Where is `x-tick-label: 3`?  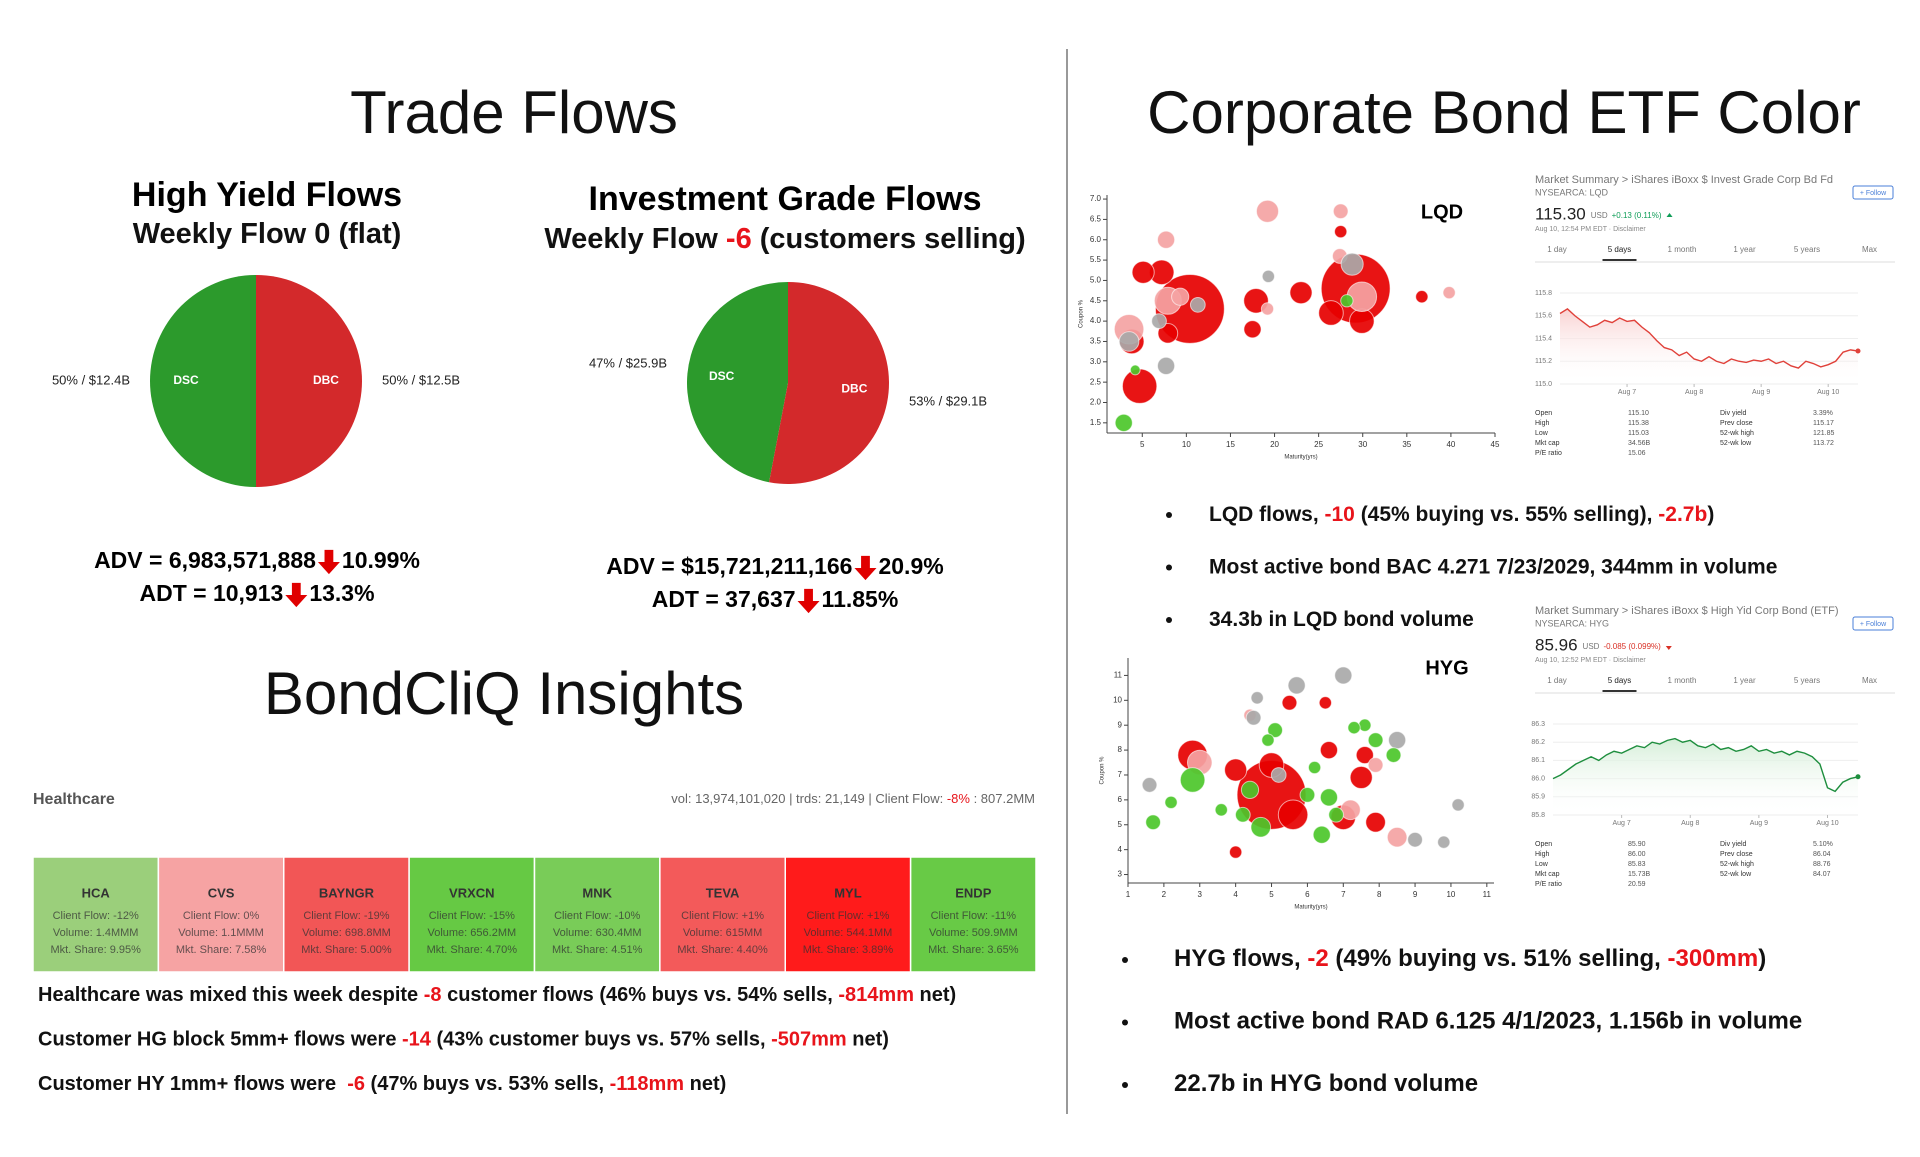
x-tick-label: 3 is located at coordinates (1200, 894).